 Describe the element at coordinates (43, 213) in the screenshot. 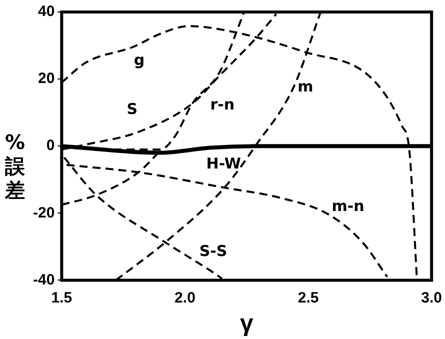

I see `y-tick-label: -20` at that location.